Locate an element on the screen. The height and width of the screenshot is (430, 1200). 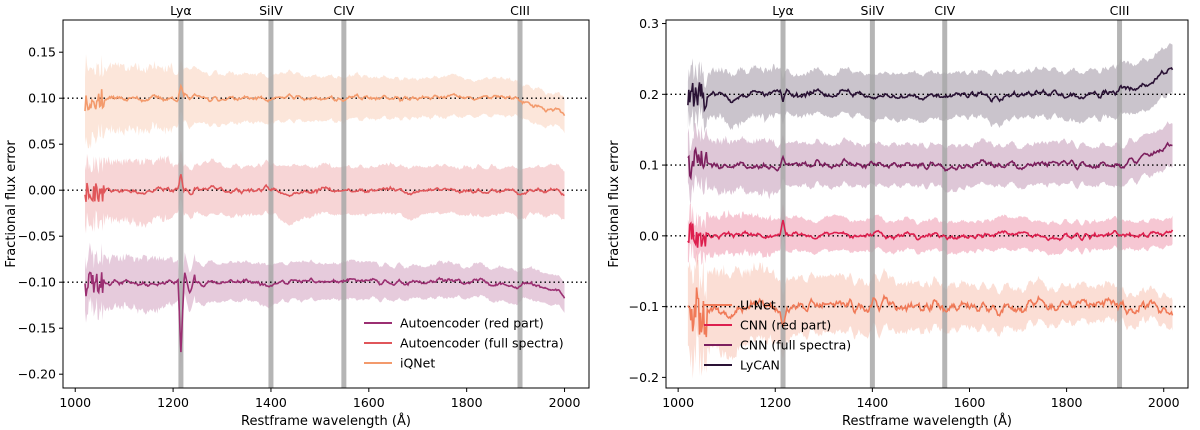
y-tick-label: 0.1 is located at coordinates (649, 165).